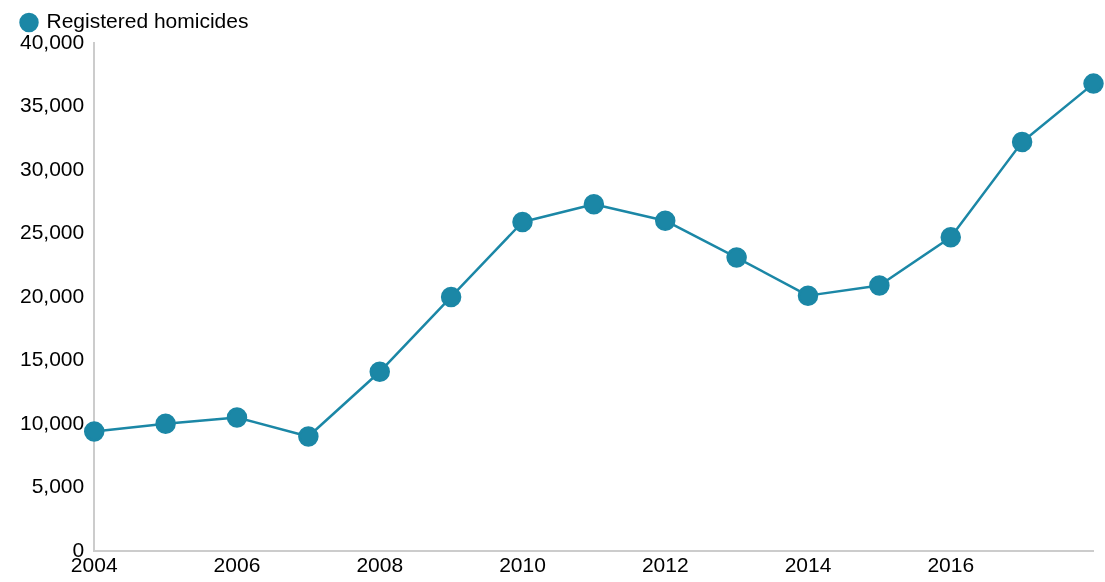  Describe the element at coordinates (951, 565) in the screenshot. I see `x-tick-label: 2016` at that location.